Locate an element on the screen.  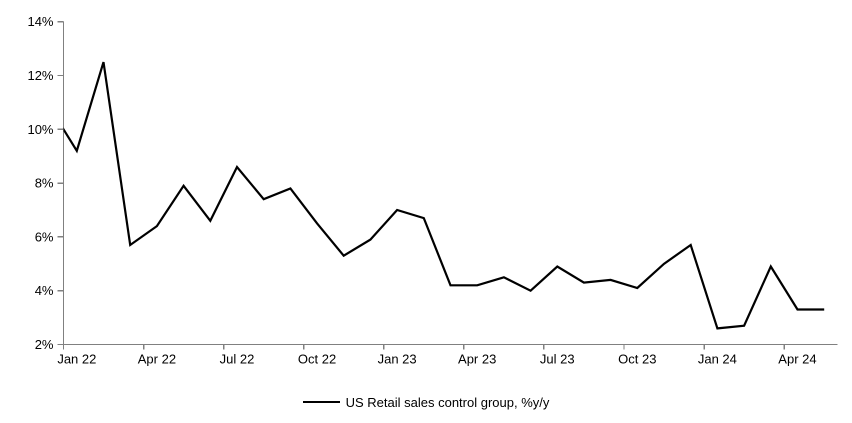
y-tick-label: 6% is located at coordinates (44, 236).